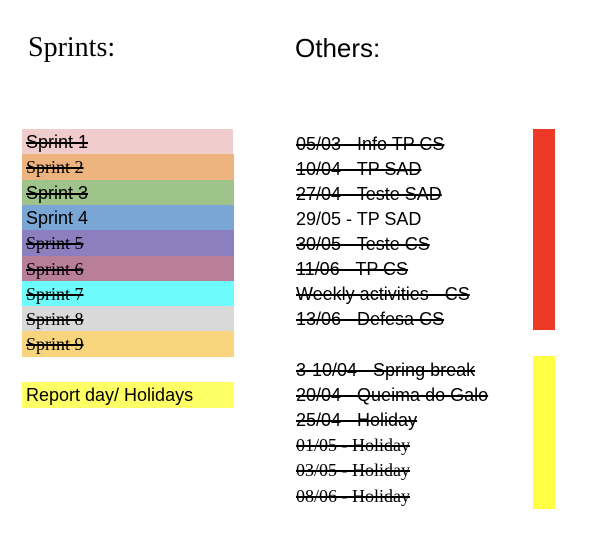 This screenshot has height=536, width=610. What do you see at coordinates (55, 167) in the screenshot?
I see `sprint-label: Sprint 2` at bounding box center [55, 167].